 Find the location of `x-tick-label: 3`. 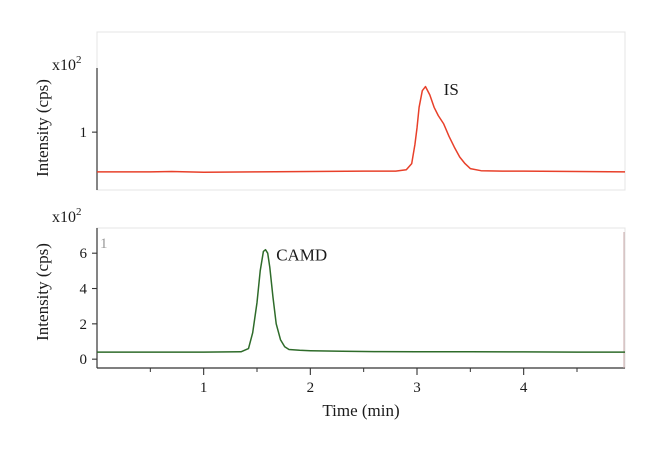

x-tick-label: 3 is located at coordinates (417, 388).